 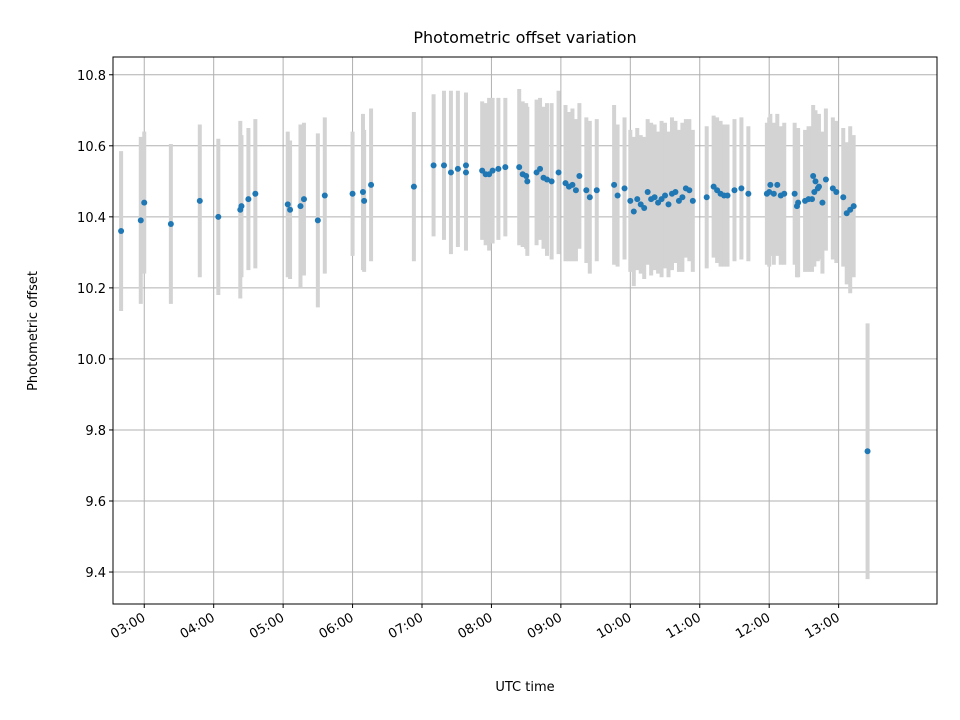 What do you see at coordinates (33, 331) in the screenshot?
I see `y-axis-label: Photometric offset` at bounding box center [33, 331].